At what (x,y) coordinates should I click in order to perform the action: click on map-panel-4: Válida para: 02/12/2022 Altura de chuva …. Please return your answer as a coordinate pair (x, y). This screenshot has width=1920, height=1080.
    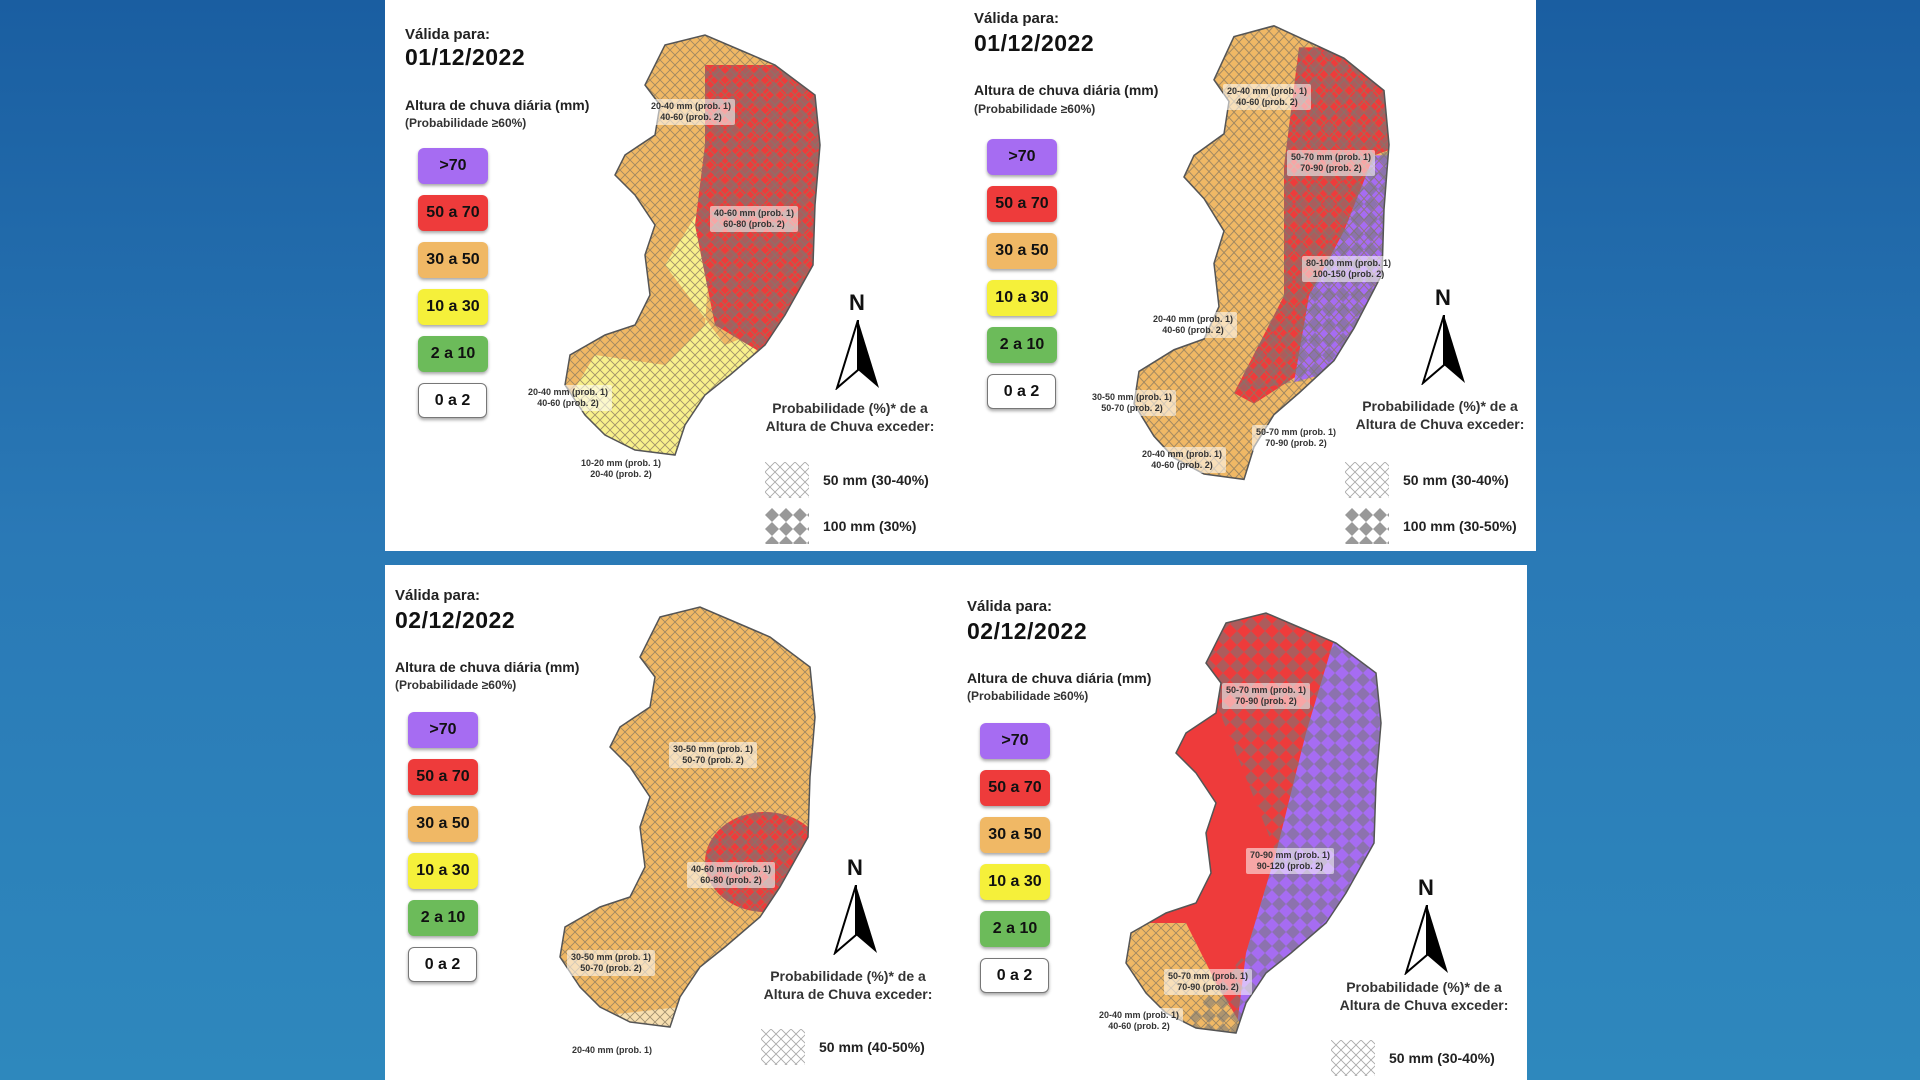
    Looking at the image, I should click on (1241, 822).